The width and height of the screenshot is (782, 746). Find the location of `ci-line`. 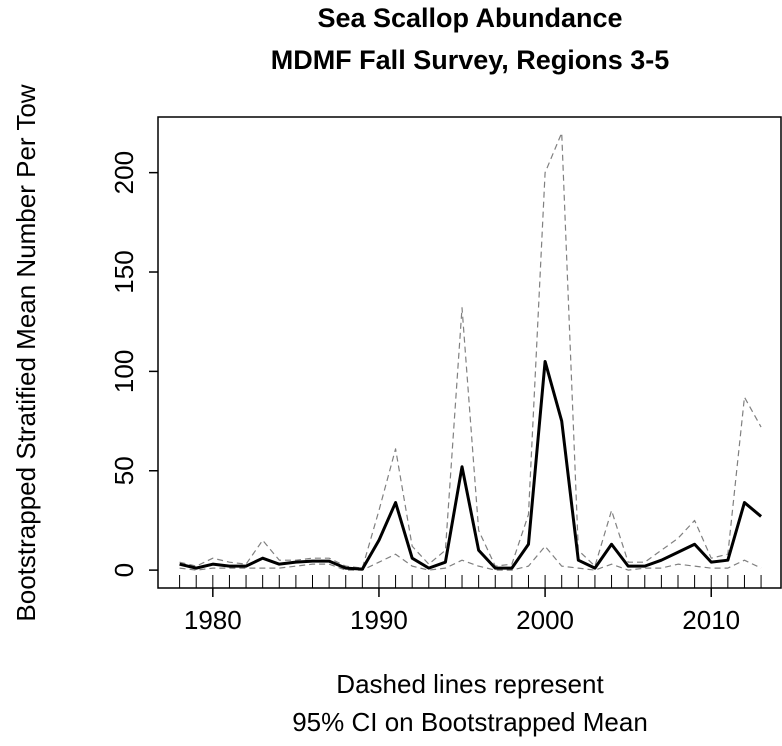

ci-line is located at coordinates (470, 558).